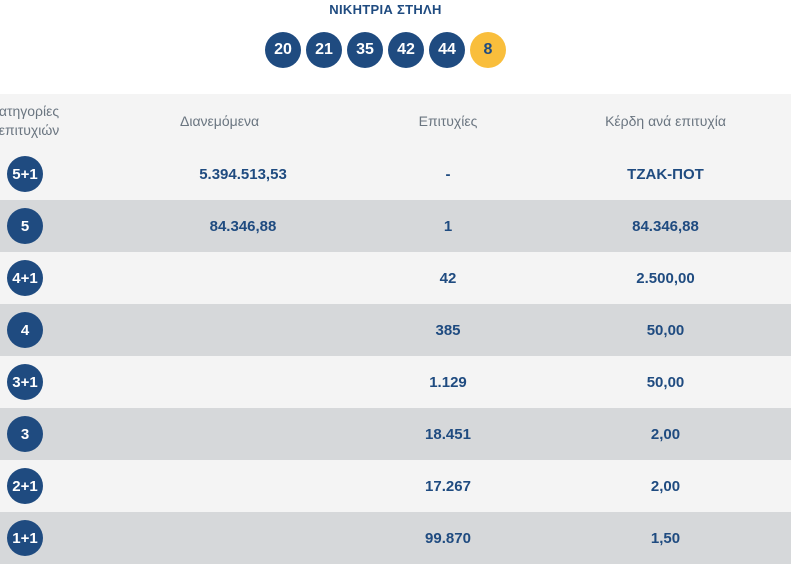 The height and width of the screenshot is (579, 791). Describe the element at coordinates (25, 434) in the screenshot. I see `category-badge: 3` at that location.